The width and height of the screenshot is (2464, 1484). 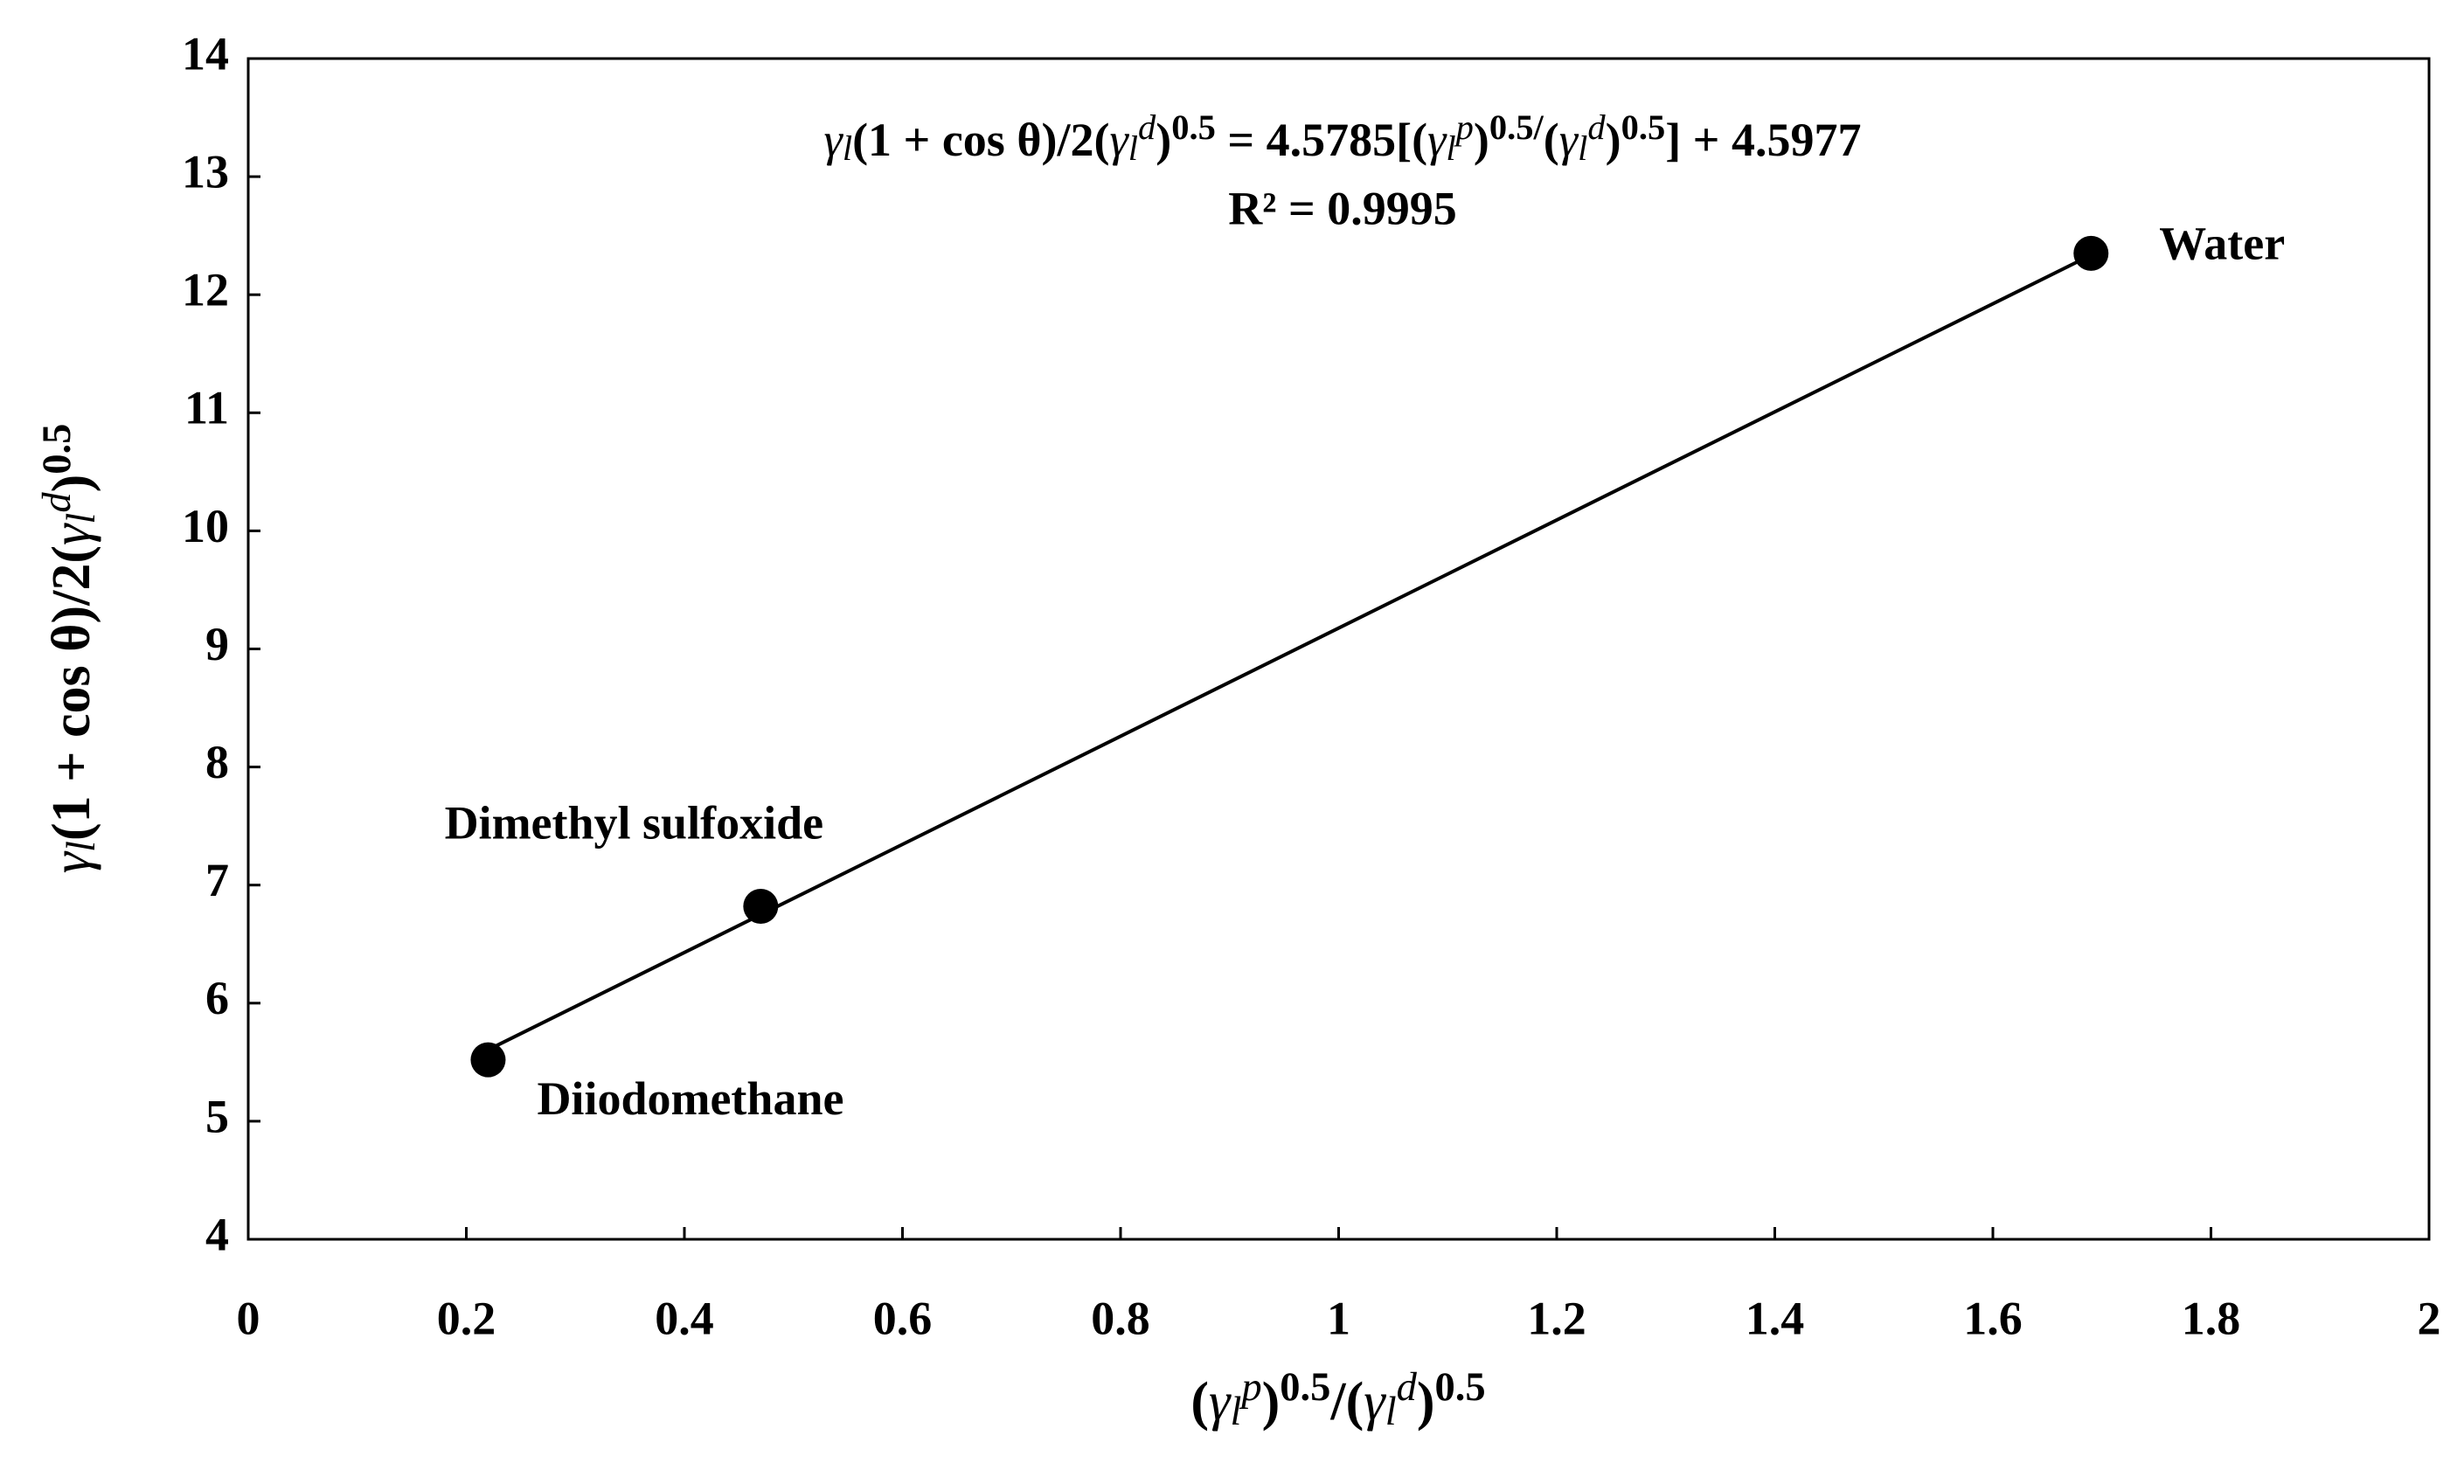 I want to click on x-tick-label: 0, so click(x=248, y=1318).